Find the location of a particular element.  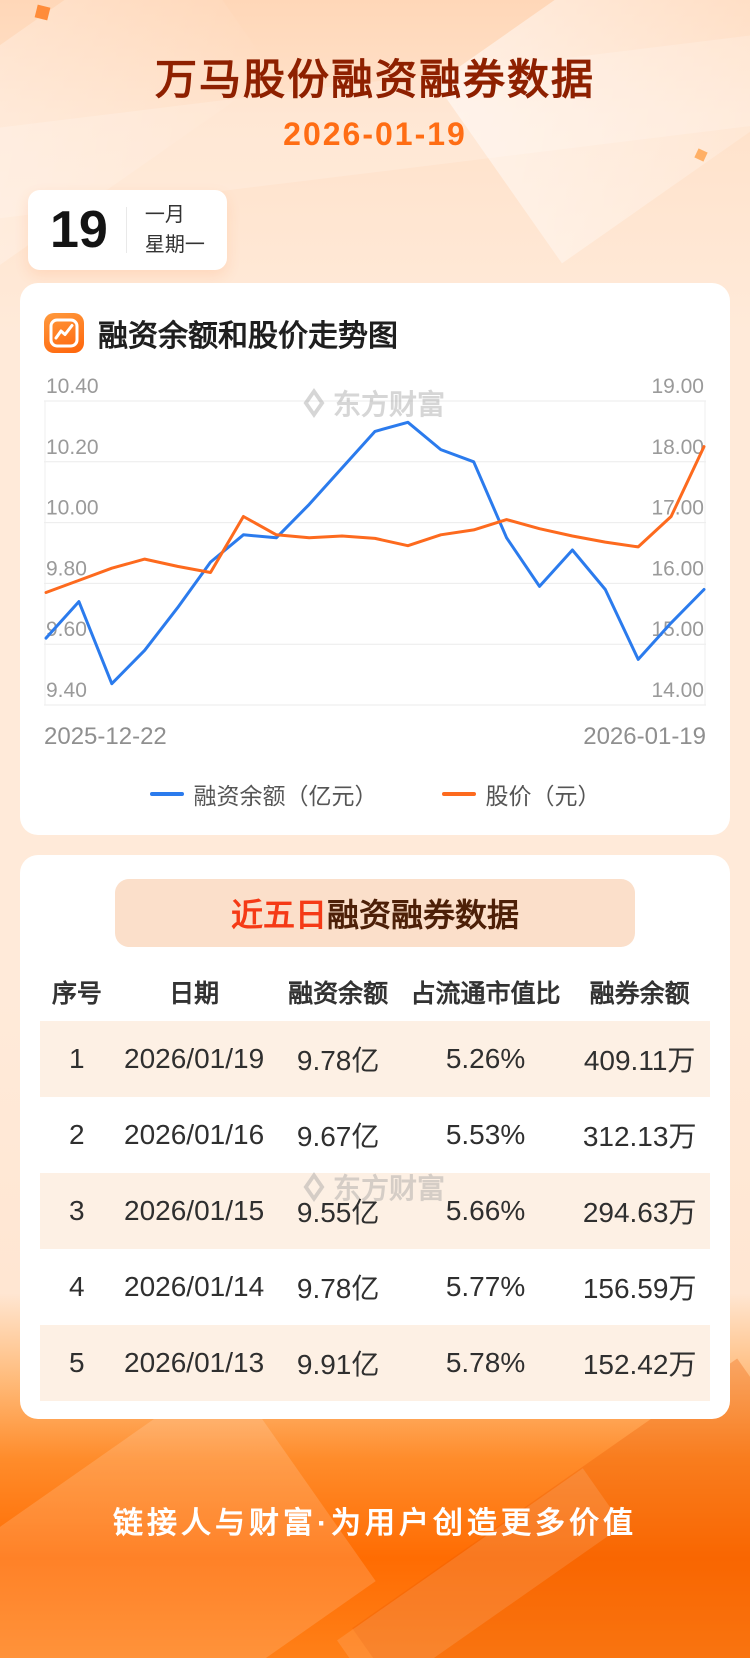

table-title: 近五日融资融券数据 is located at coordinates (375, 913).